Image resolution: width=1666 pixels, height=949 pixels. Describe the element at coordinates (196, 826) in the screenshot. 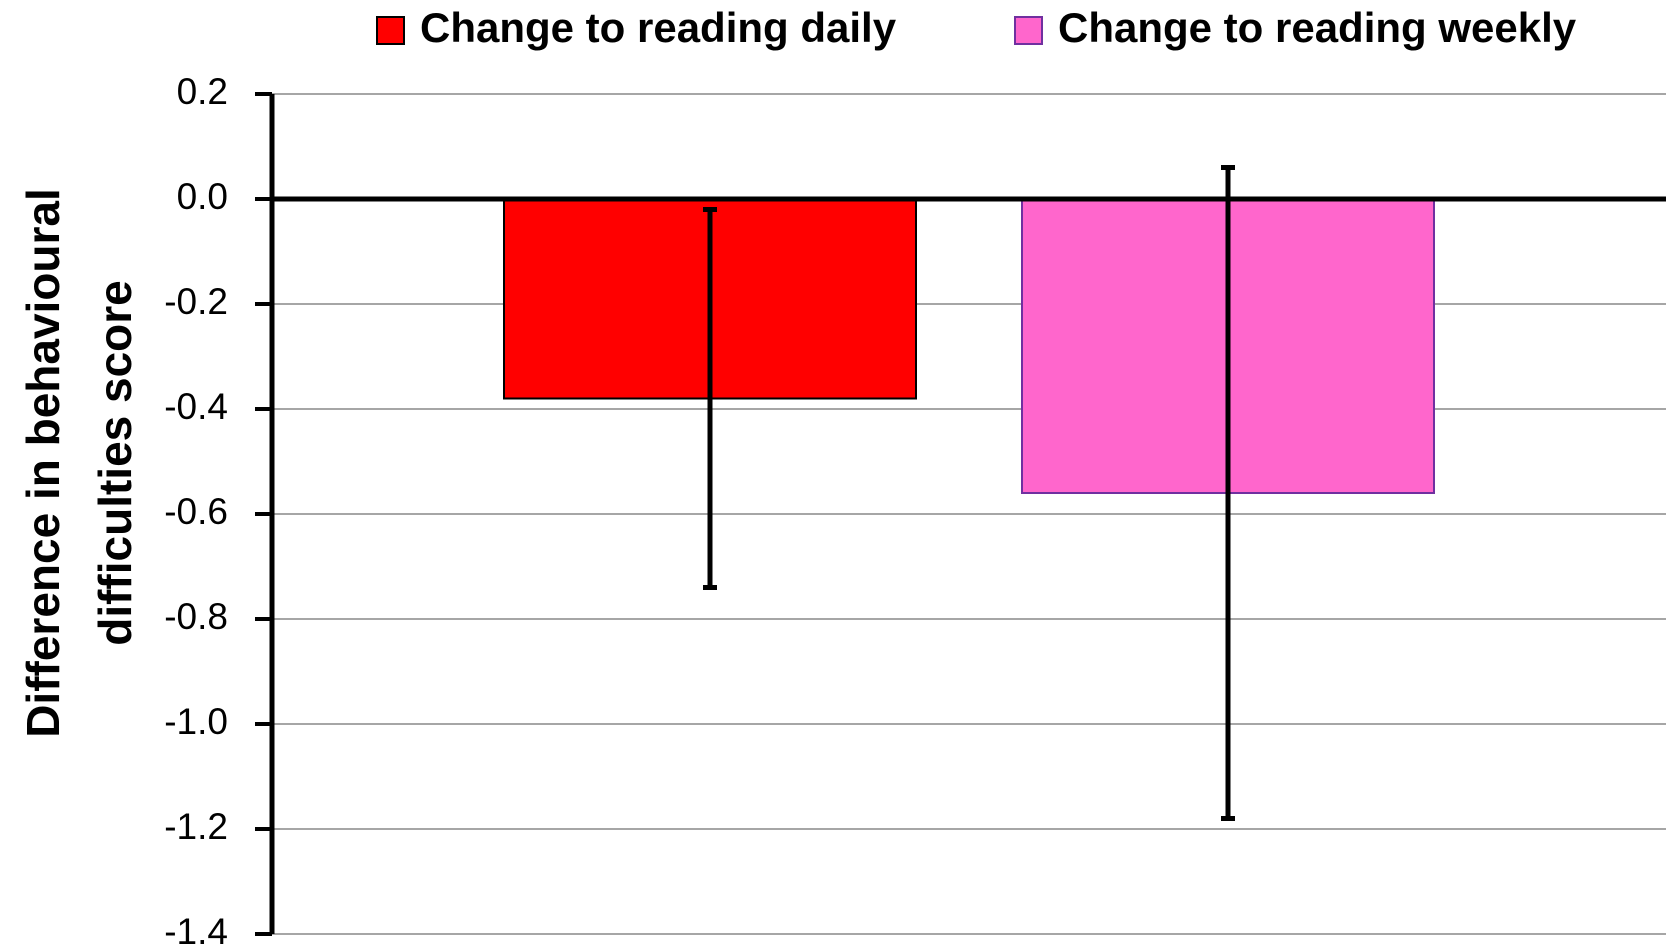

I see `y-tick-label: -1.2` at that location.